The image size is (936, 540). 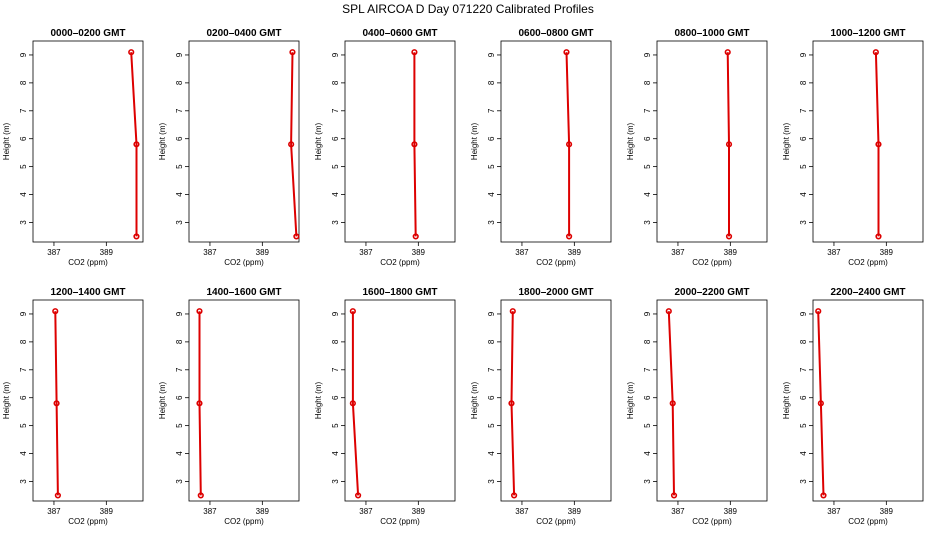 What do you see at coordinates (87, 292) in the screenshot?
I see `panel-title: 1200–1400 GMT` at bounding box center [87, 292].